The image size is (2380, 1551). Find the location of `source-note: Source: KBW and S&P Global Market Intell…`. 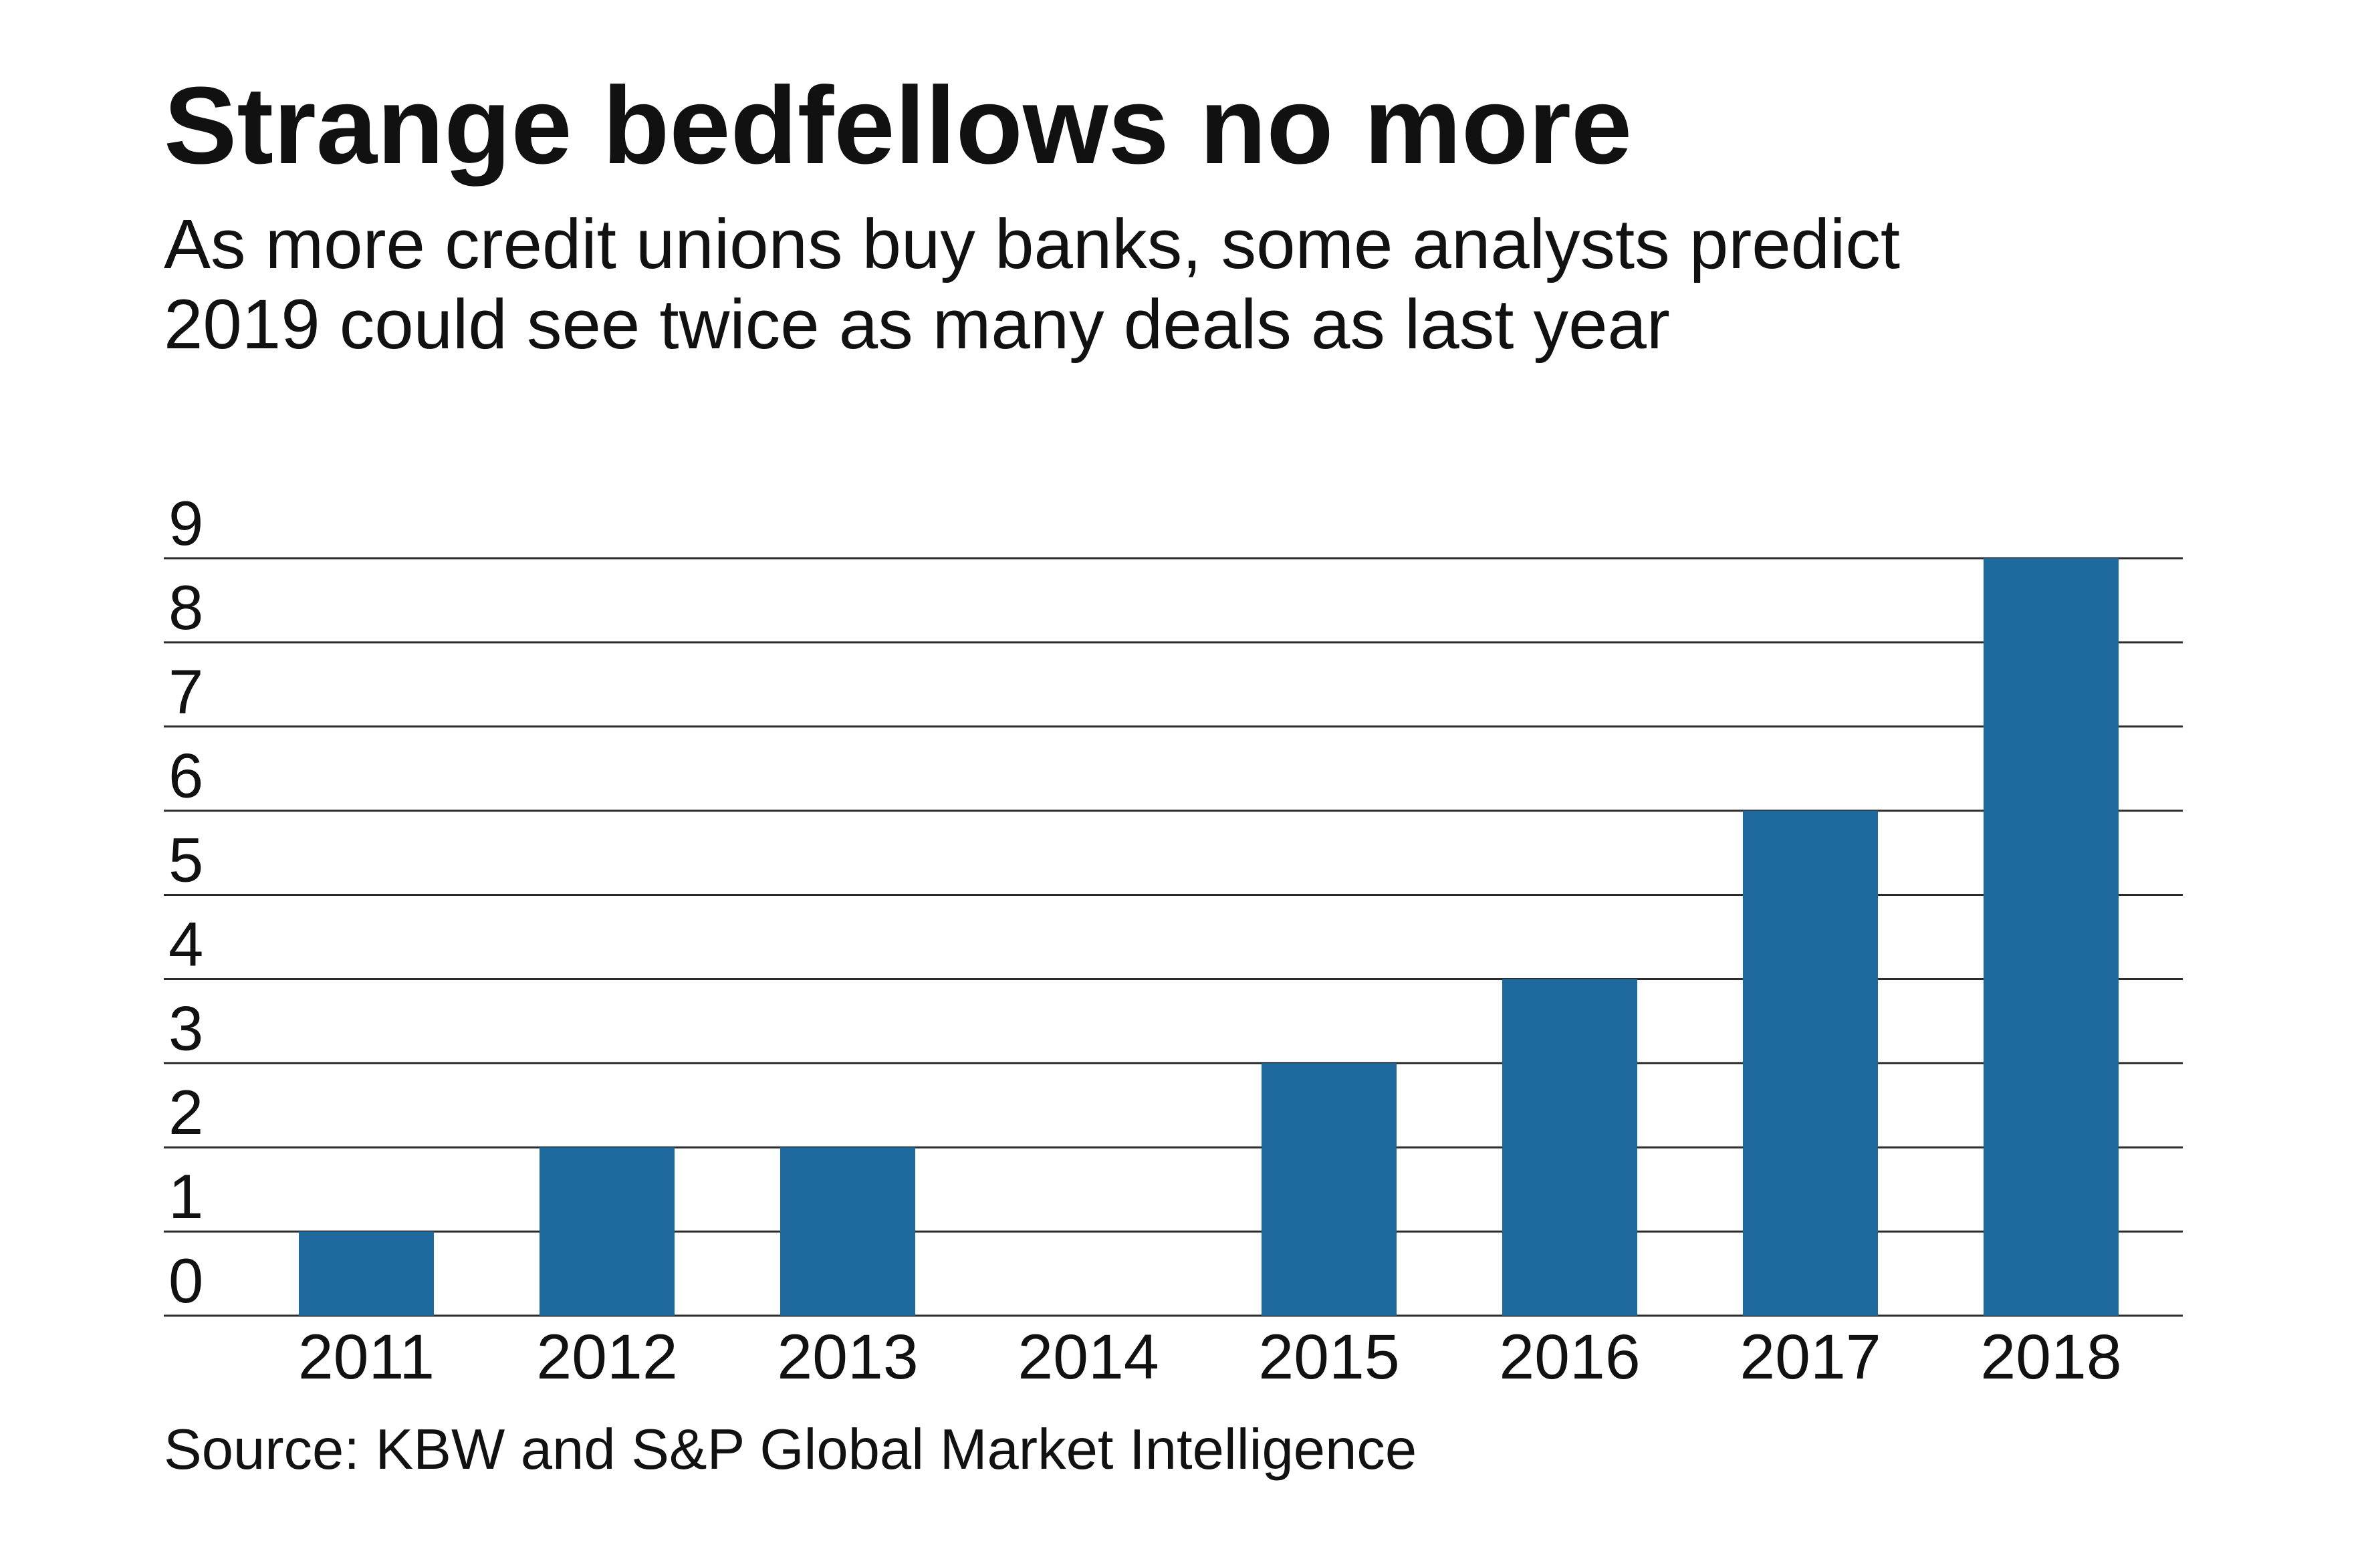

source-note: Source: KBW and S&P Global Market Intell… is located at coordinates (790, 1449).